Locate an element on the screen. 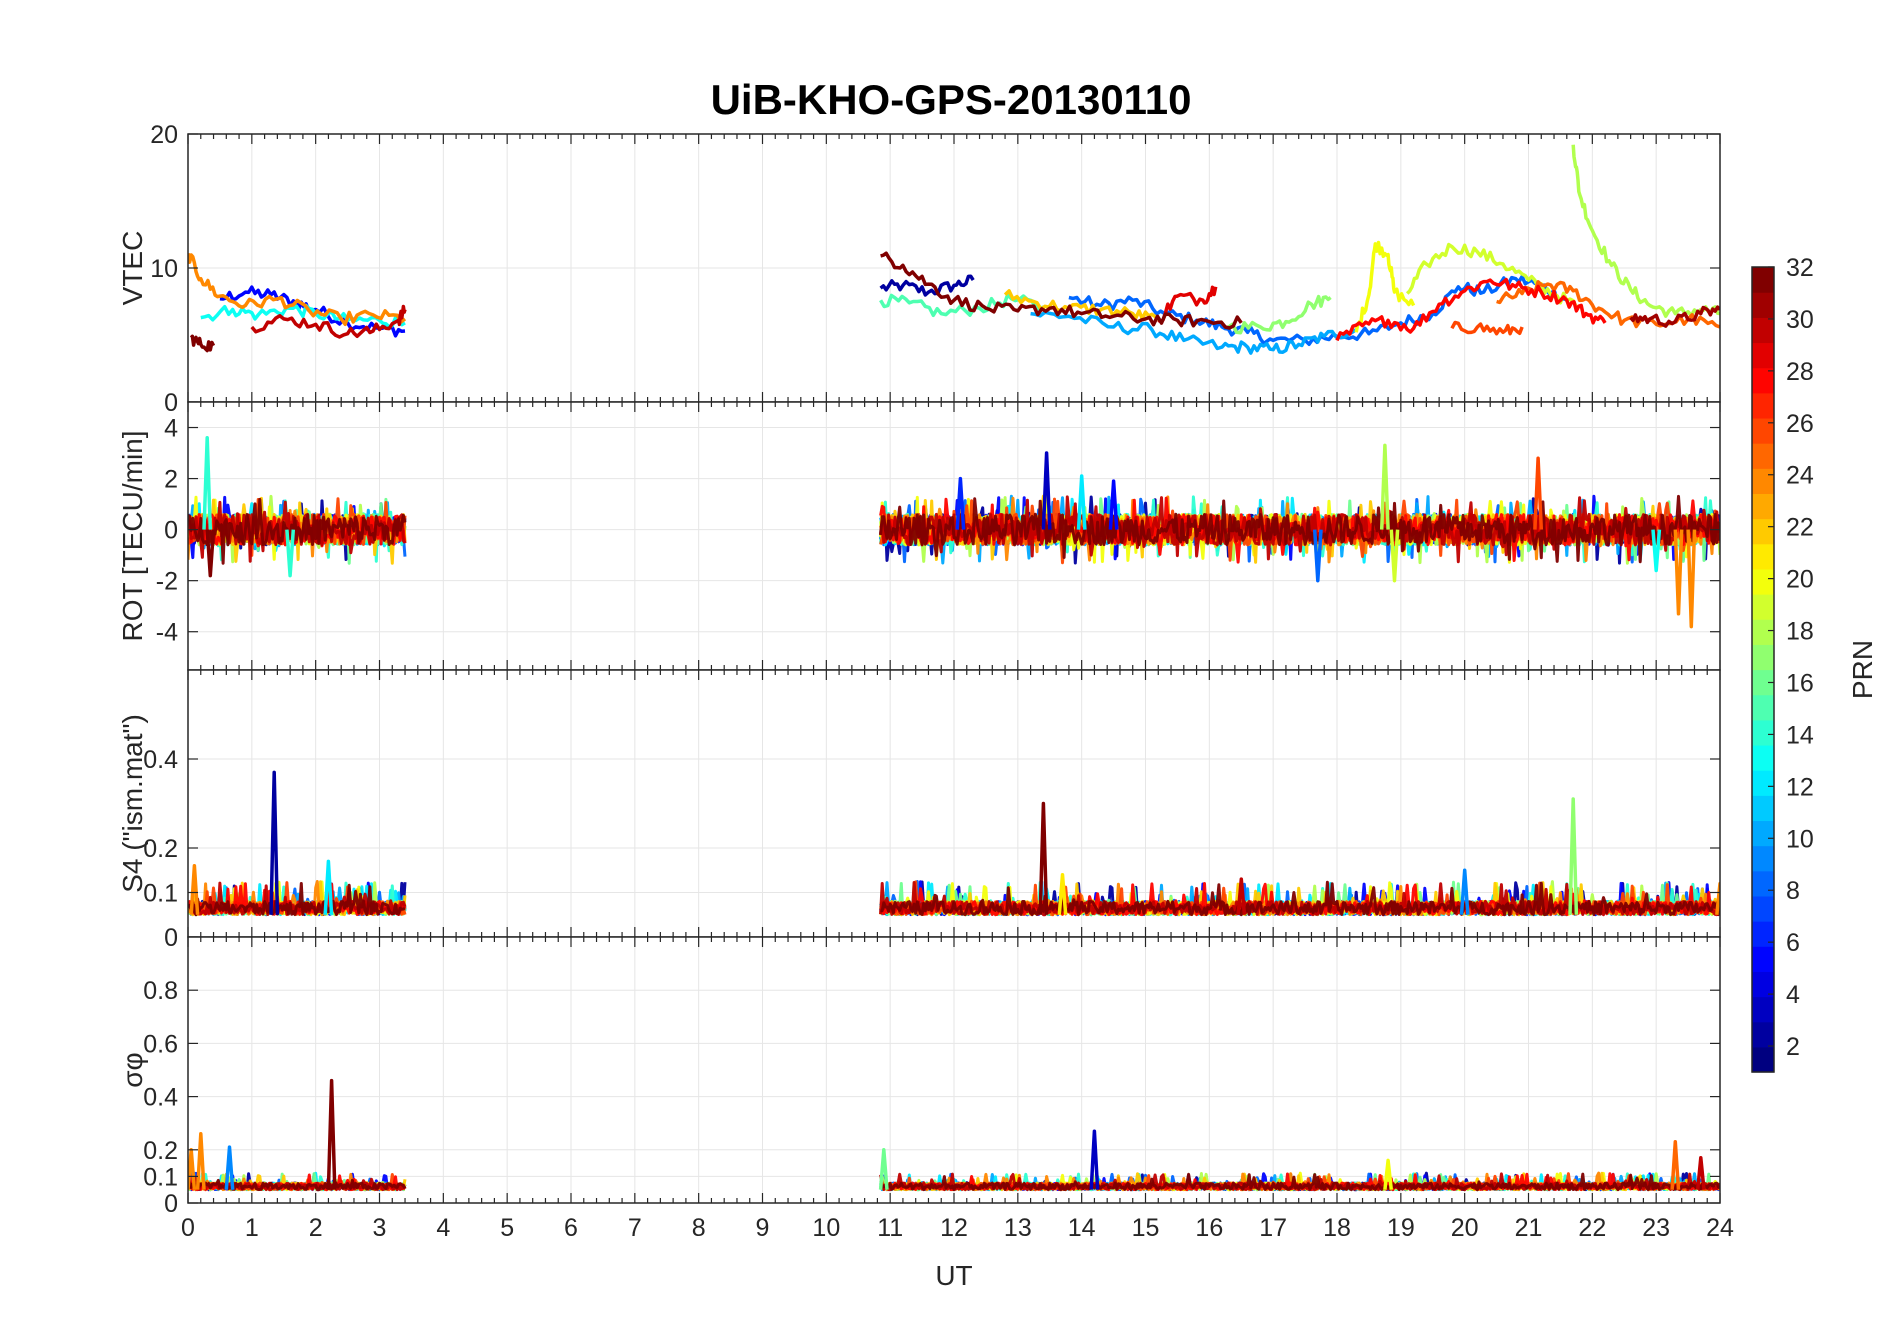  y-axis-label: VTEC is located at coordinates (132, 268).